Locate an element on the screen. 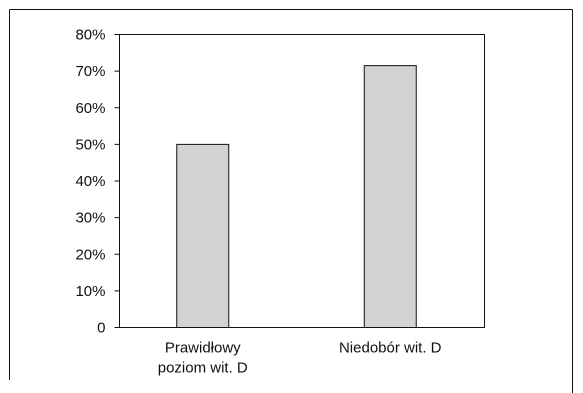 The height and width of the screenshot is (393, 583). x-category-label: poziom wit. D is located at coordinates (203, 368).